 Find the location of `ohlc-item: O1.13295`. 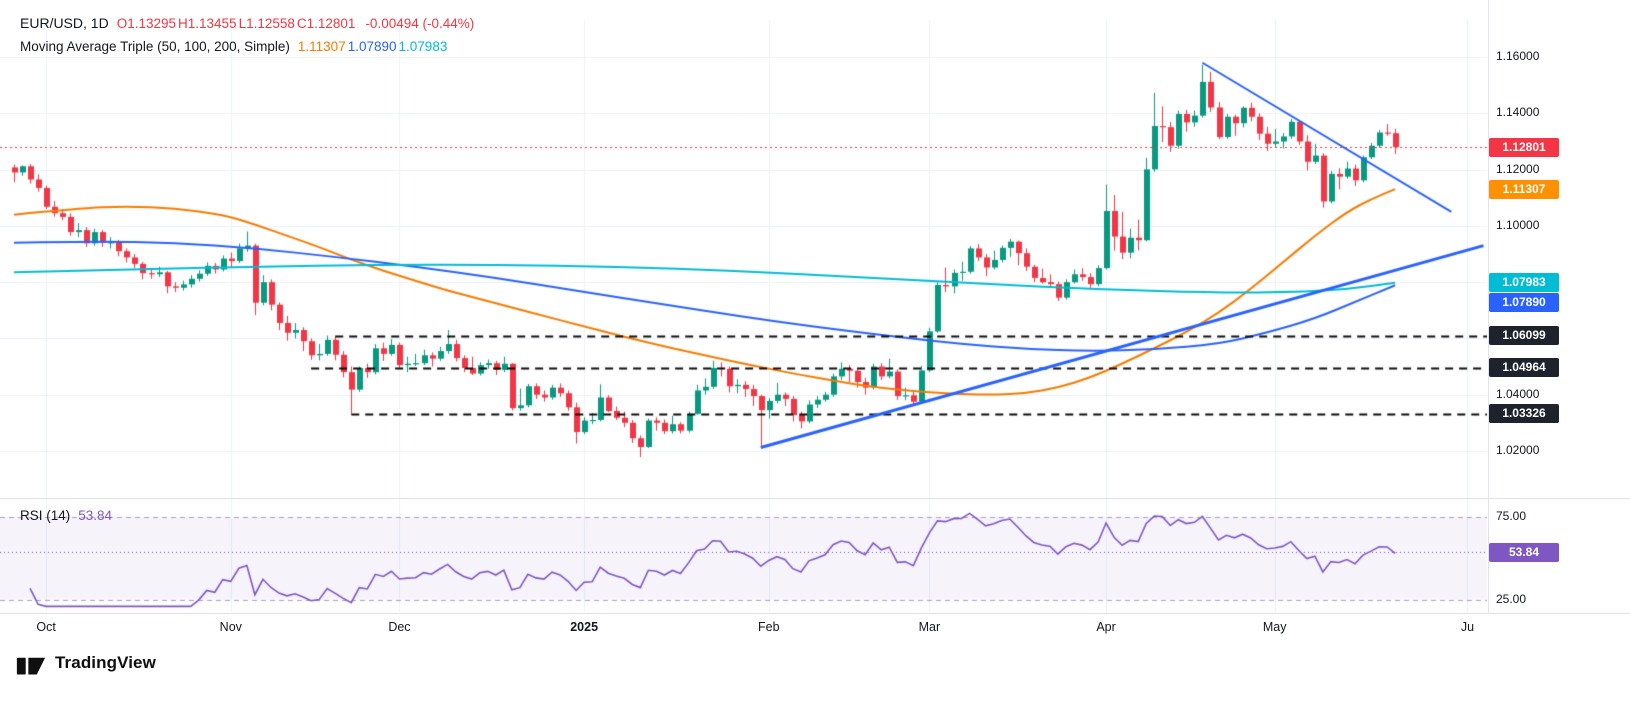

ohlc-item: O1.13295 is located at coordinates (146, 23).